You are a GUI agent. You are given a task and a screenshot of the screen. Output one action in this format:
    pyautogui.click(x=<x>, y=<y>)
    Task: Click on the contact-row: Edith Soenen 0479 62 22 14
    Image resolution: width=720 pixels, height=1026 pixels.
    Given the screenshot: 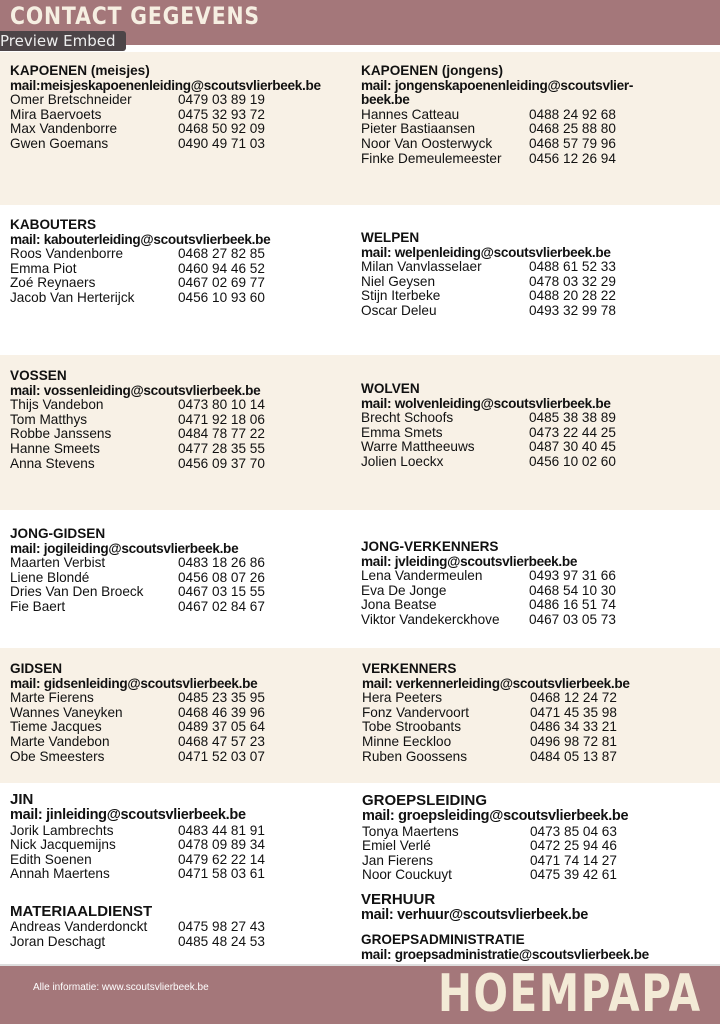 What is the action you would take?
    pyautogui.click(x=185, y=859)
    